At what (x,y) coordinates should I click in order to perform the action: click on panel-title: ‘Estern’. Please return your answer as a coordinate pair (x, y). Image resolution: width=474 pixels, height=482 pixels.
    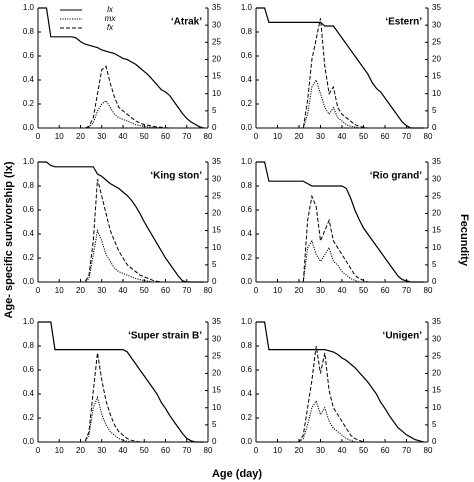
    Looking at the image, I should click on (403, 22).